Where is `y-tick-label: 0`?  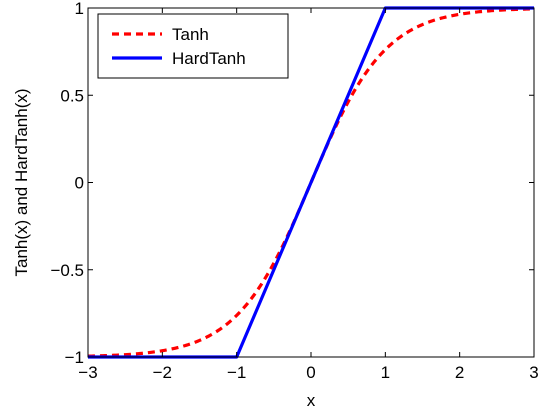 y-tick-label: 0 is located at coordinates (79, 183).